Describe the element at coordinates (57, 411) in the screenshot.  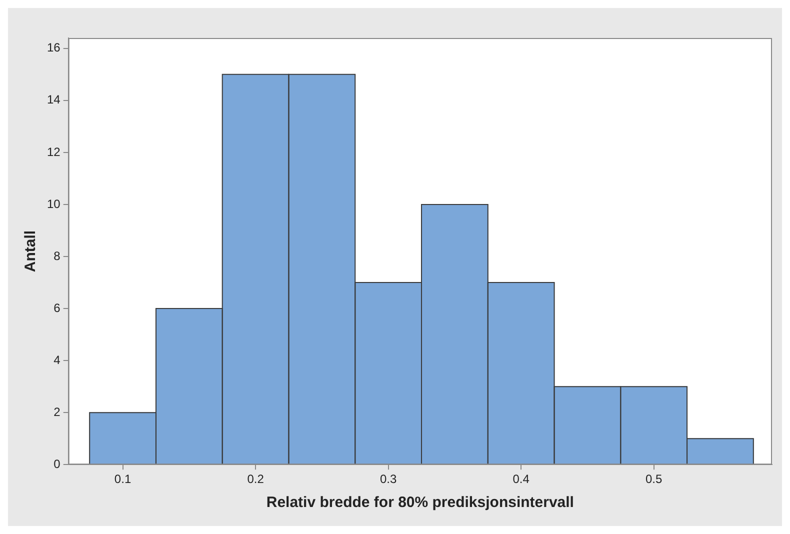
I see `y-tick-label: 2` at that location.